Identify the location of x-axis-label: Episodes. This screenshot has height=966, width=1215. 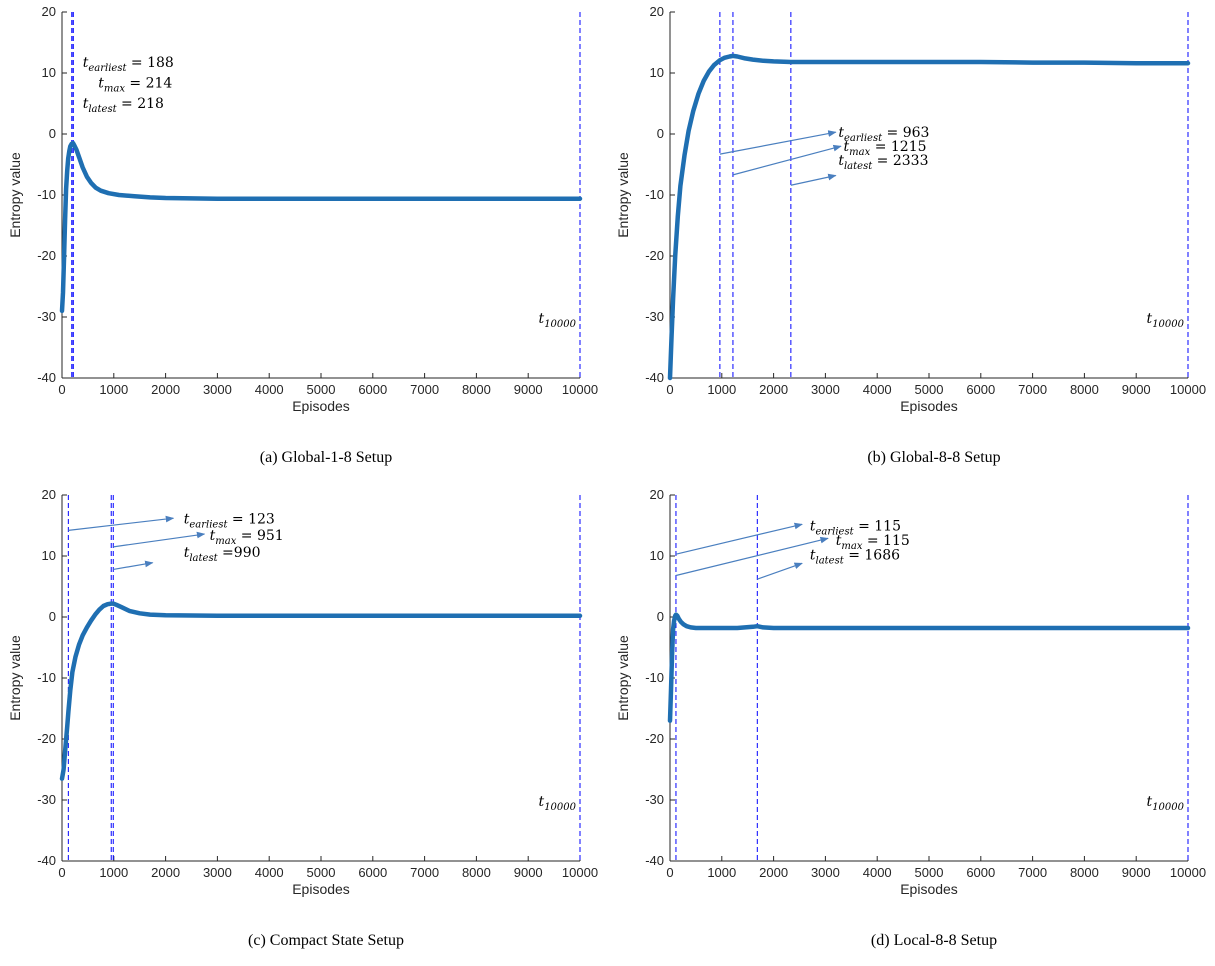
(321, 406).